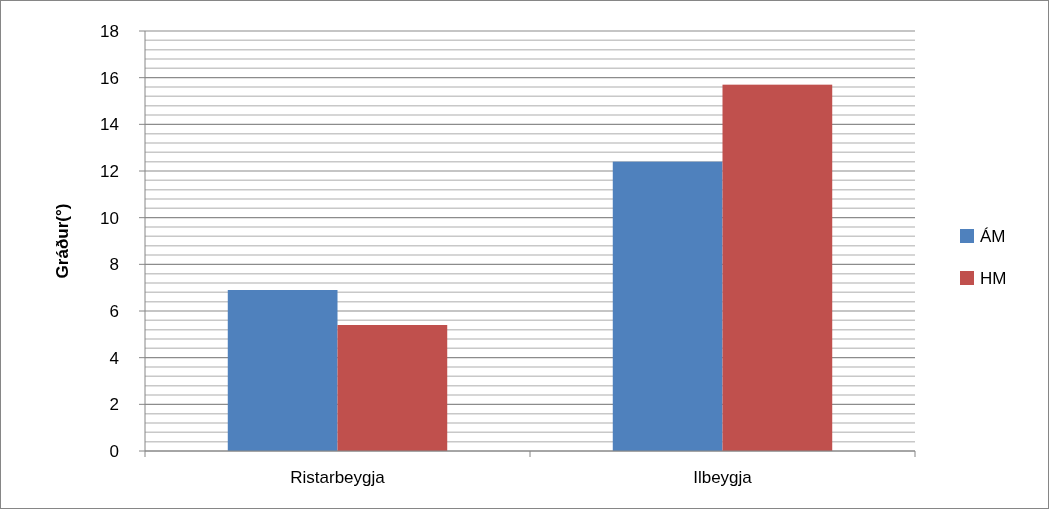 The width and height of the screenshot is (1049, 509). I want to click on y-tick-label: 12, so click(109, 171).